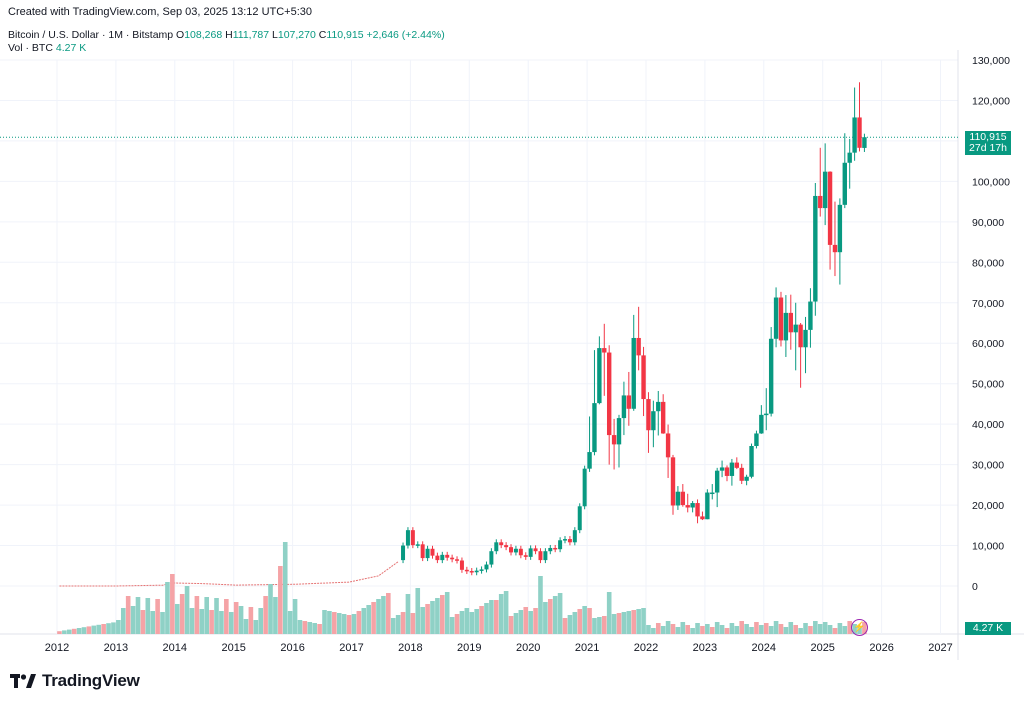 The image size is (1024, 703). What do you see at coordinates (991, 182) in the screenshot?
I see `price-tick-label: 100,000` at bounding box center [991, 182].